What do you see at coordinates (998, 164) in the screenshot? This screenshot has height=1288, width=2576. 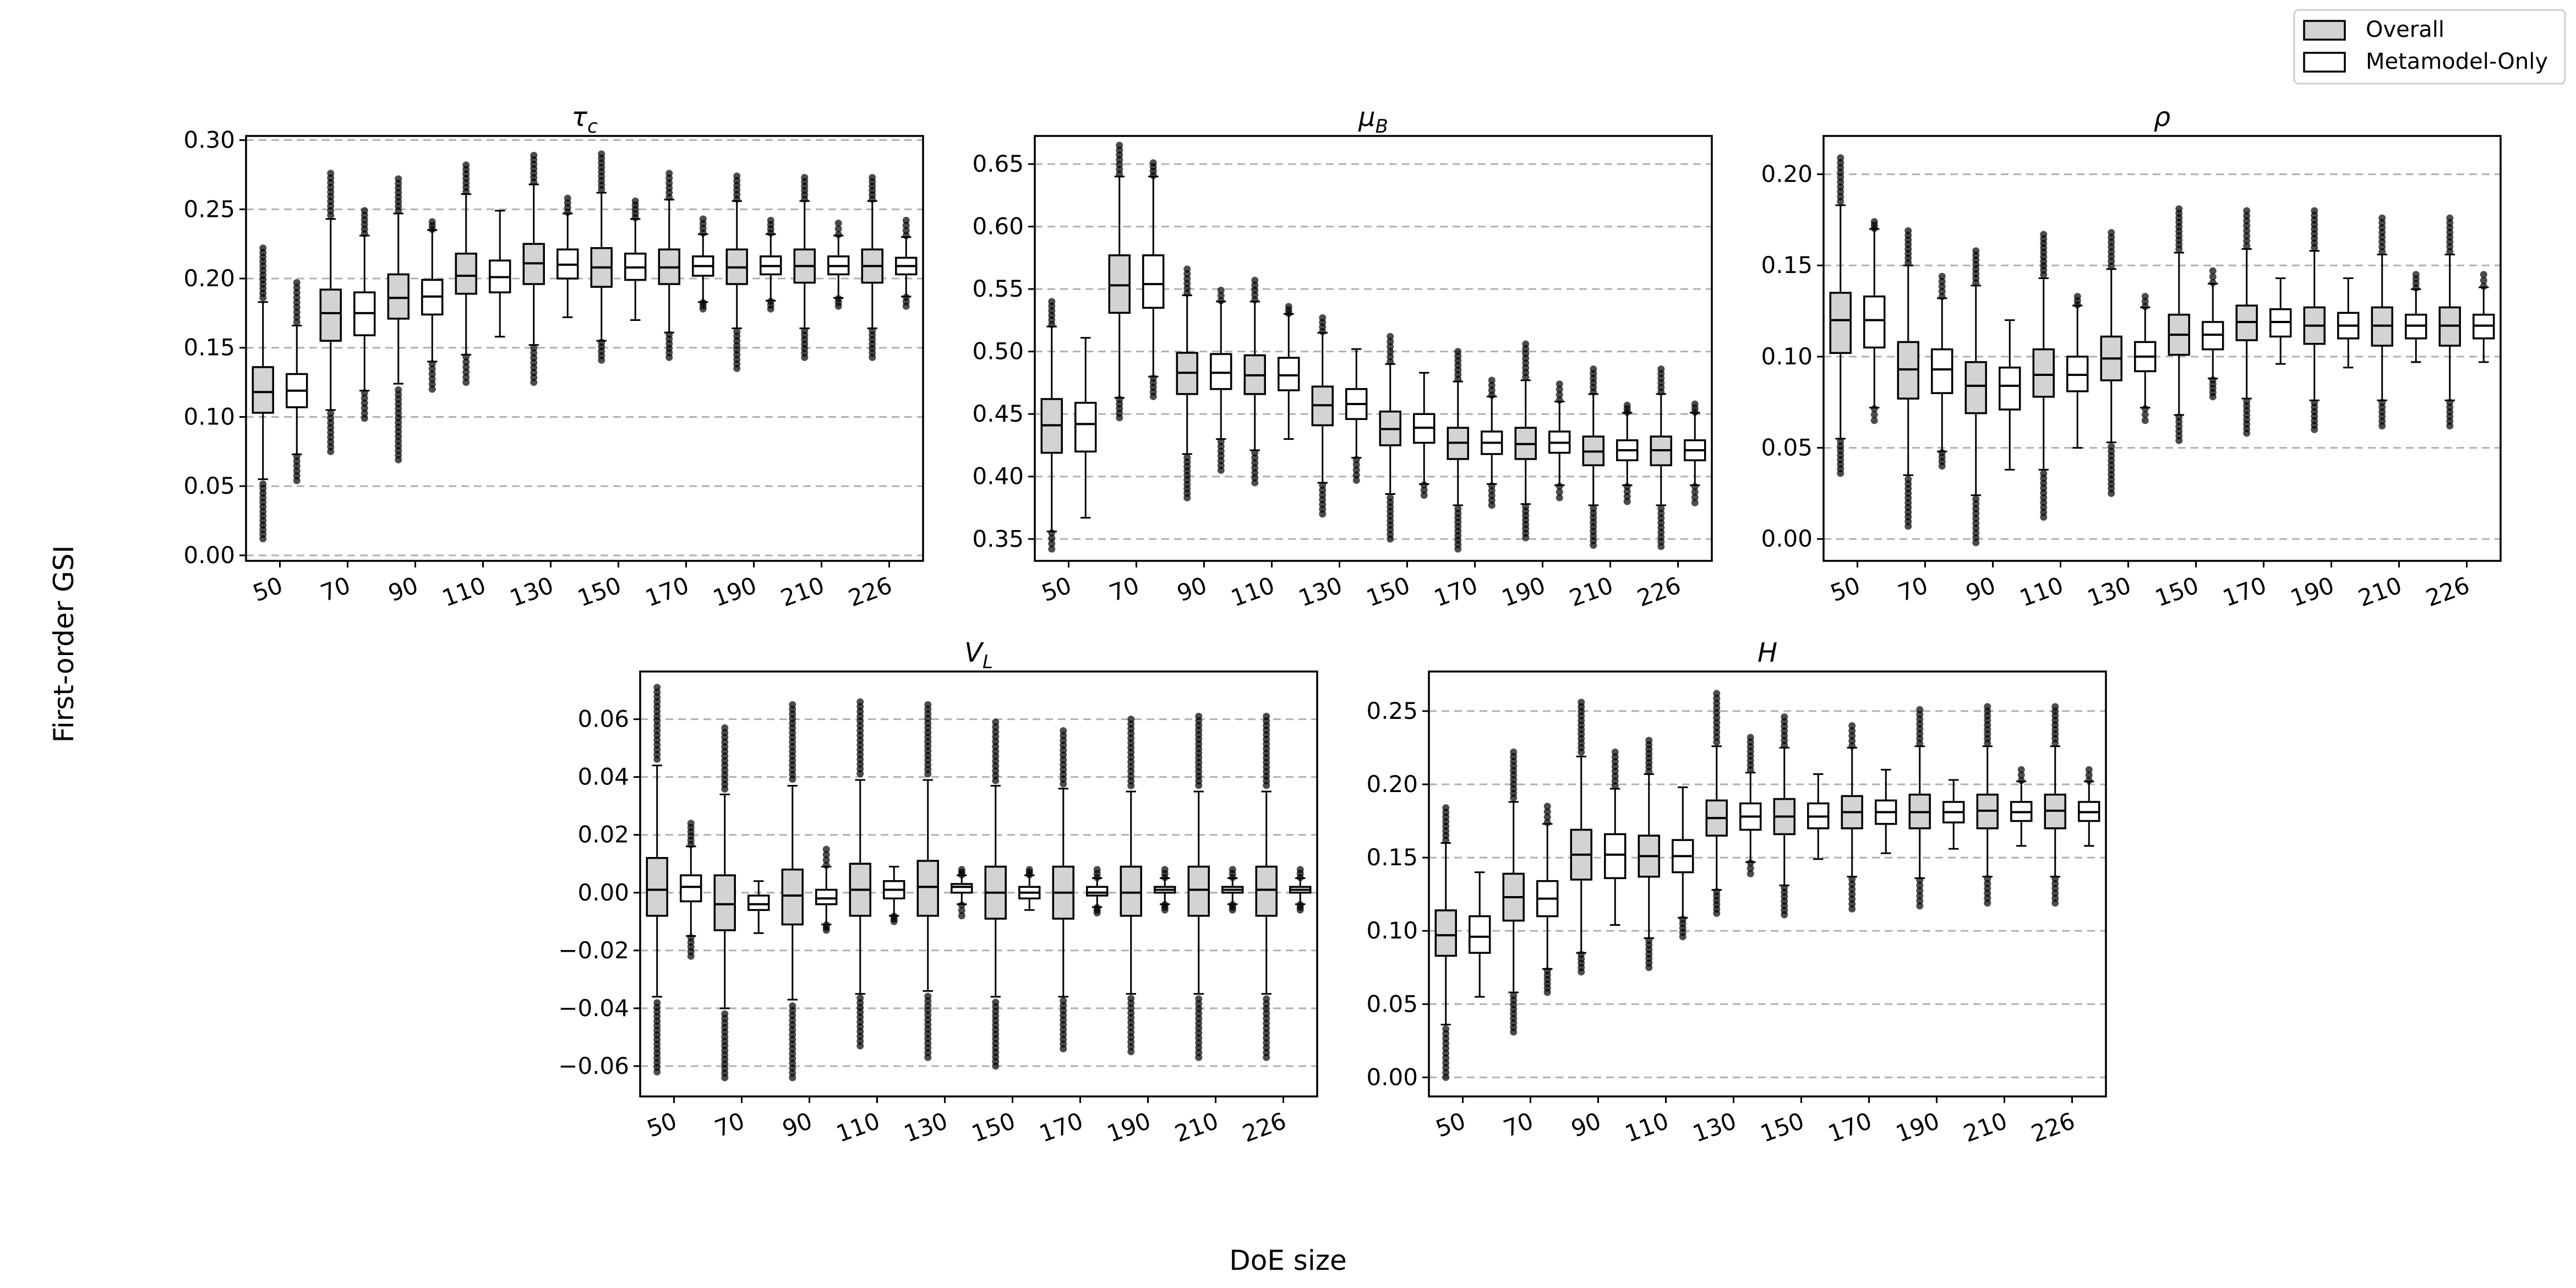 I see `y-tick-label: 0.65` at bounding box center [998, 164].